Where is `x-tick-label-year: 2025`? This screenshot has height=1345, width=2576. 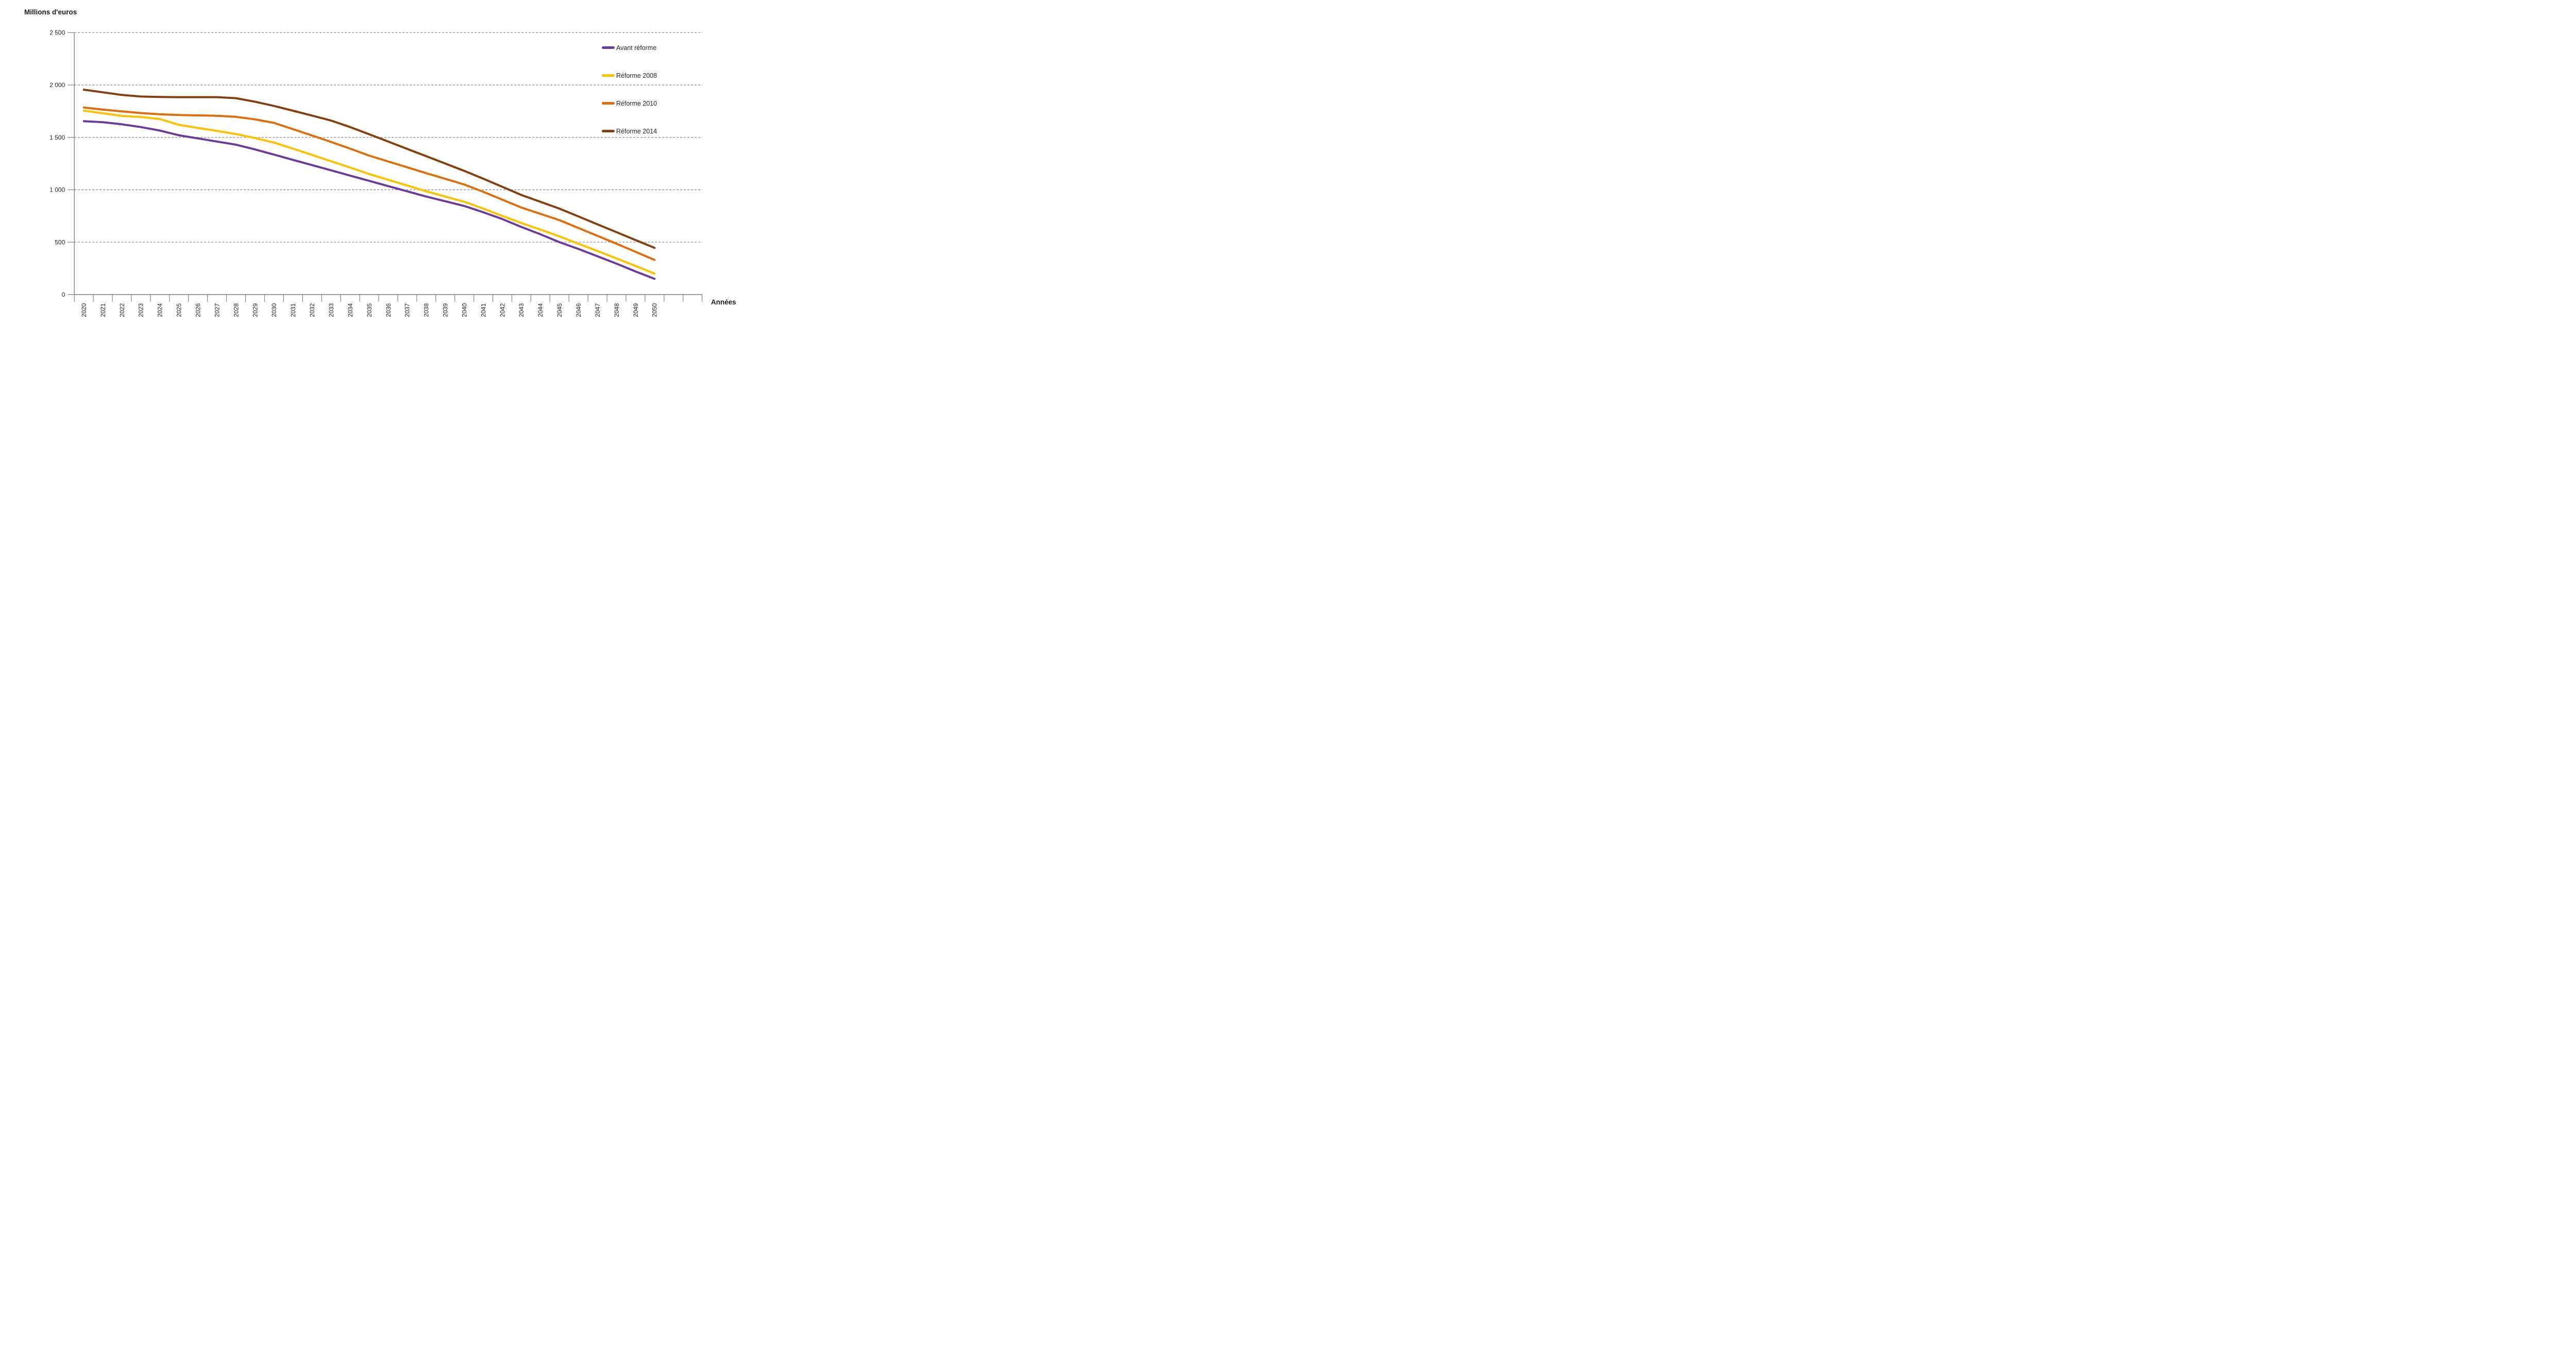
x-tick-label-year: 2025 is located at coordinates (180, 310).